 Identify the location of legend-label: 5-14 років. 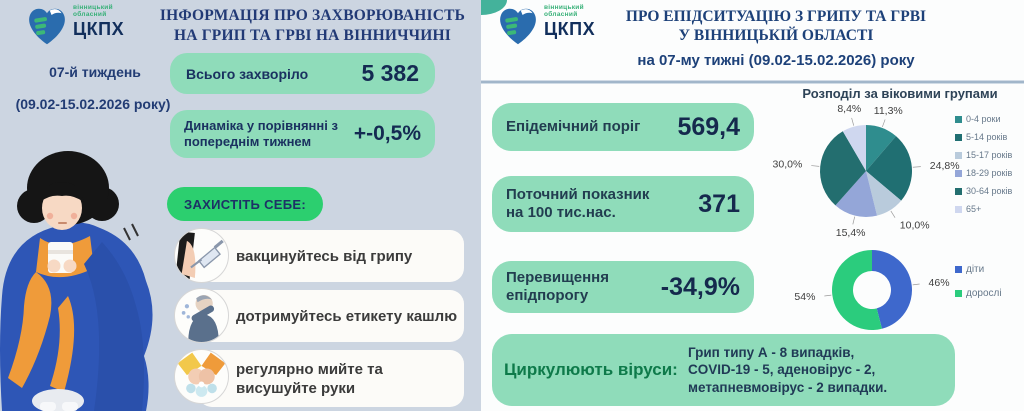
(987, 137).